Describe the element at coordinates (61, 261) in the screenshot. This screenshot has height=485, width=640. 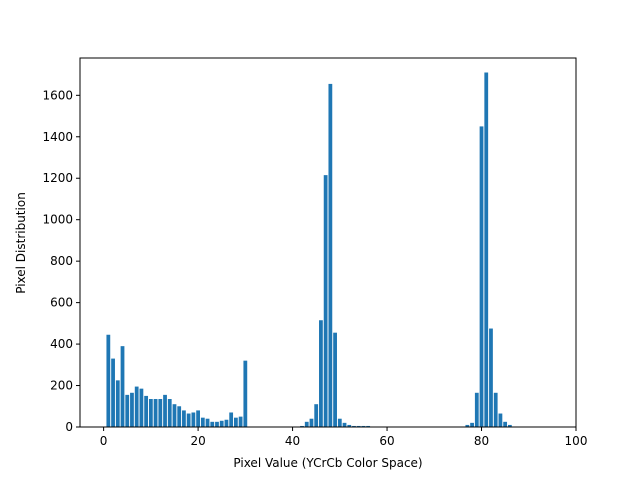
I see `y-tick-label: 800` at that location.